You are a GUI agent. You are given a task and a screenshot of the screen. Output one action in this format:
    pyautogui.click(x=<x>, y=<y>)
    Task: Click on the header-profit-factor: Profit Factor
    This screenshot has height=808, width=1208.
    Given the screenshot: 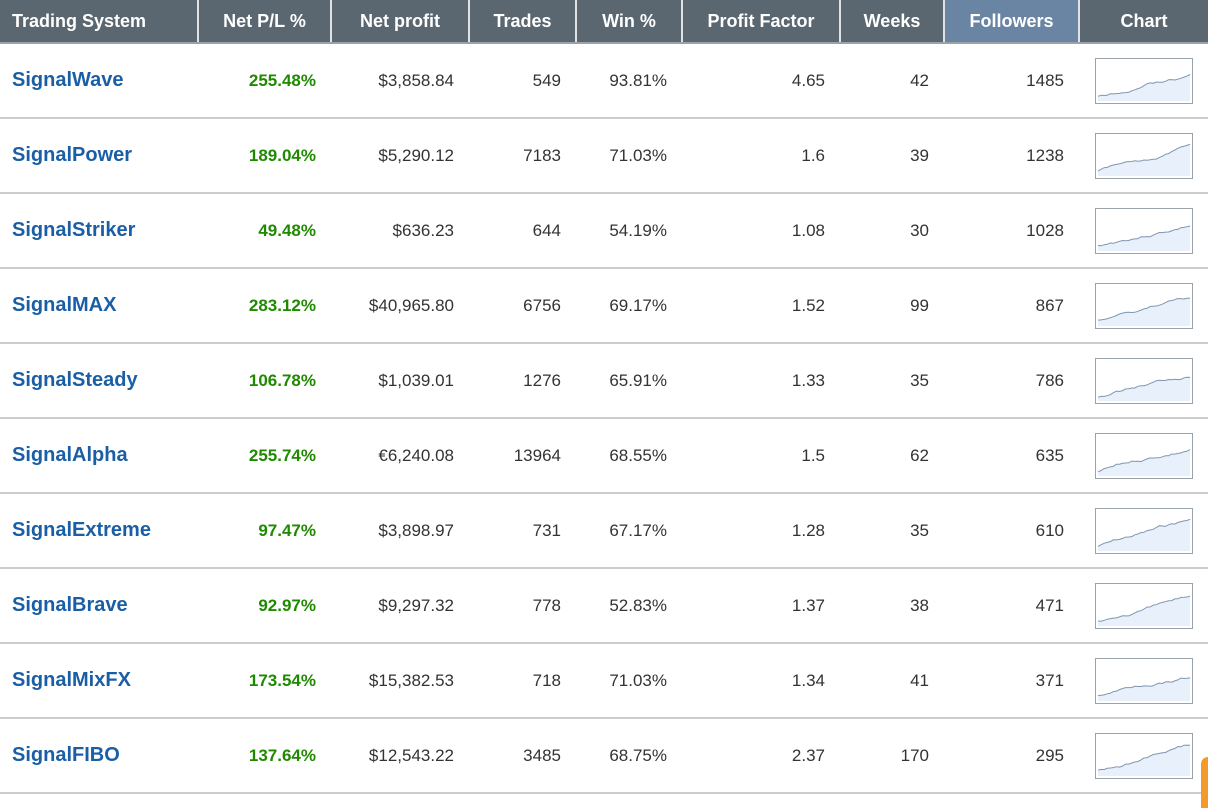 What is the action you would take?
    pyautogui.click(x=761, y=22)
    